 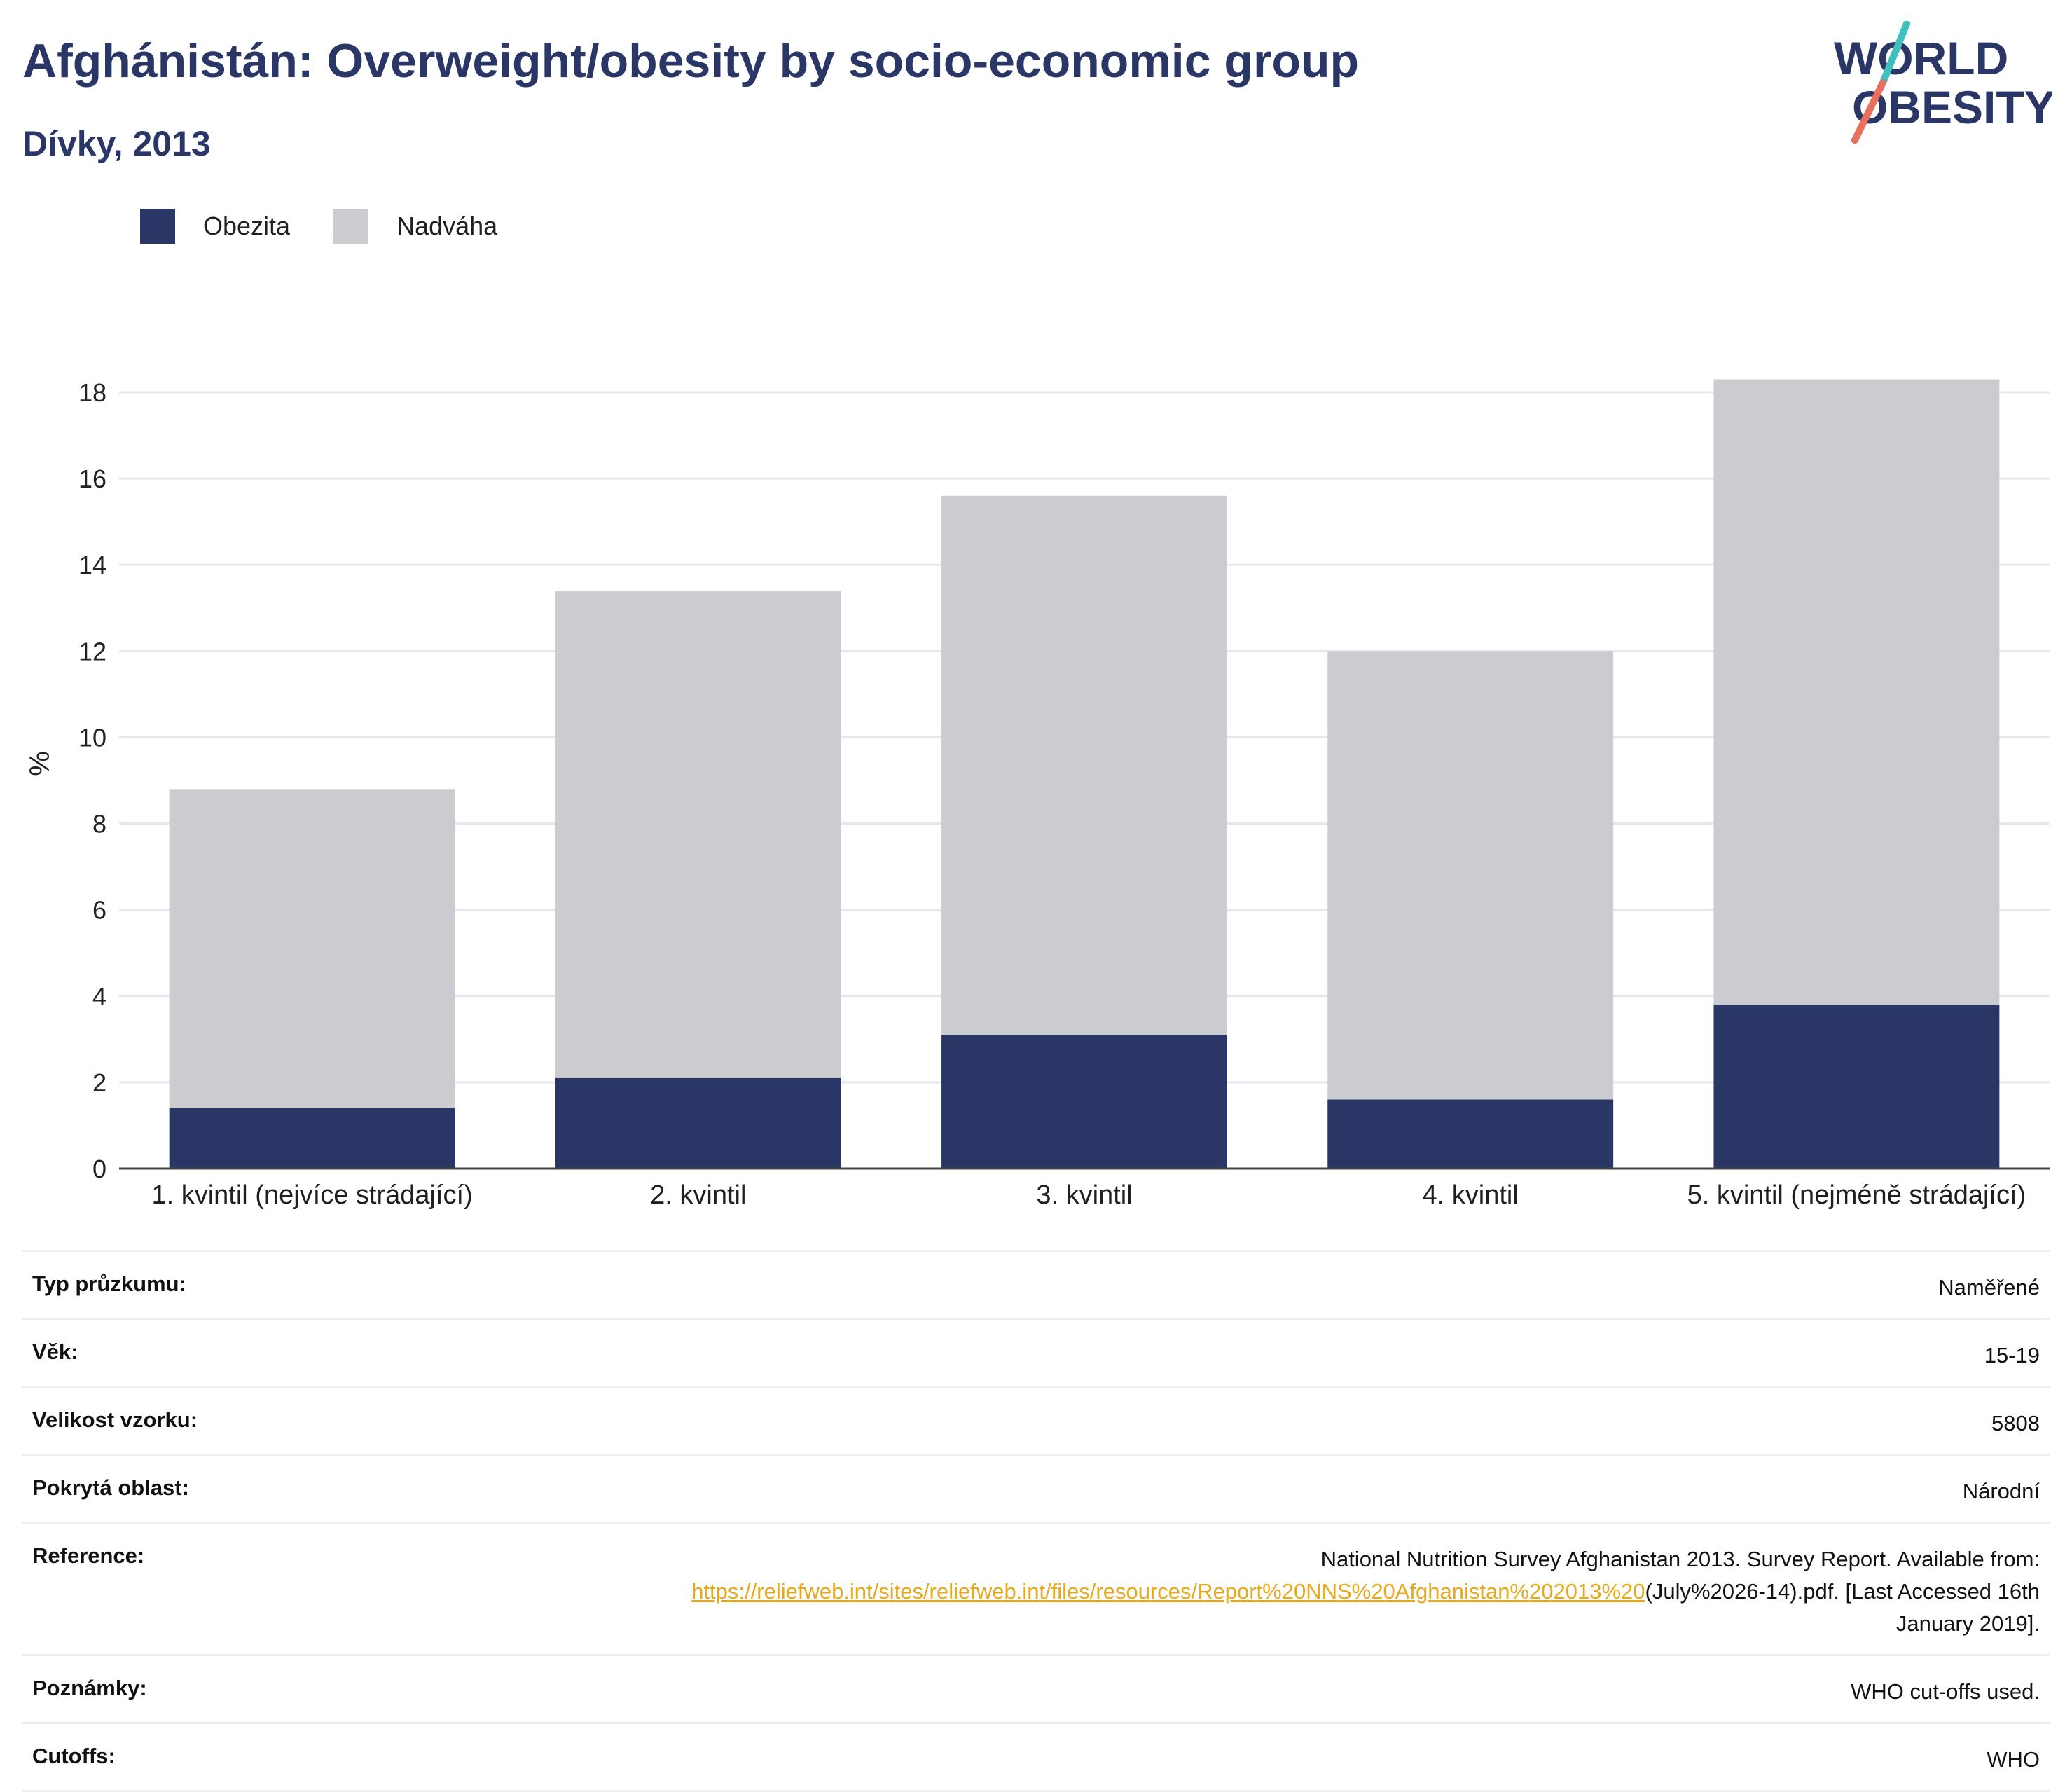 I want to click on world-obesity-logo: WORLD OBESITY, so click(x=1943, y=83).